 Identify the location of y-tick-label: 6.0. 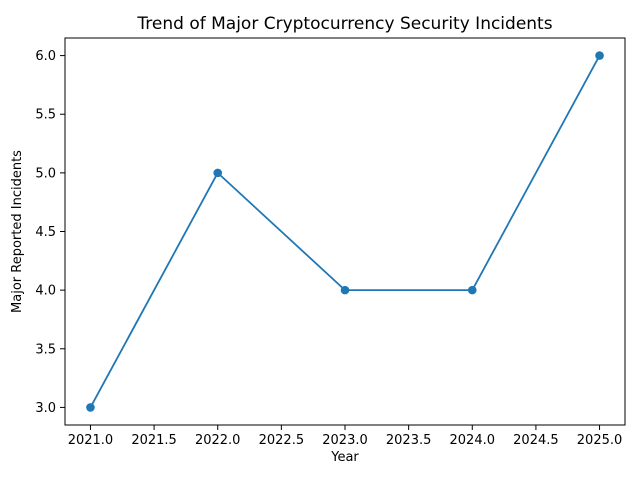
(45, 56).